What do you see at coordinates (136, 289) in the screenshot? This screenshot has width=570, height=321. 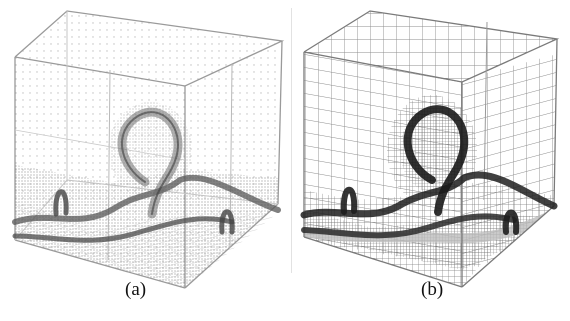 I see `panel-a-caption: (a)` at bounding box center [136, 289].